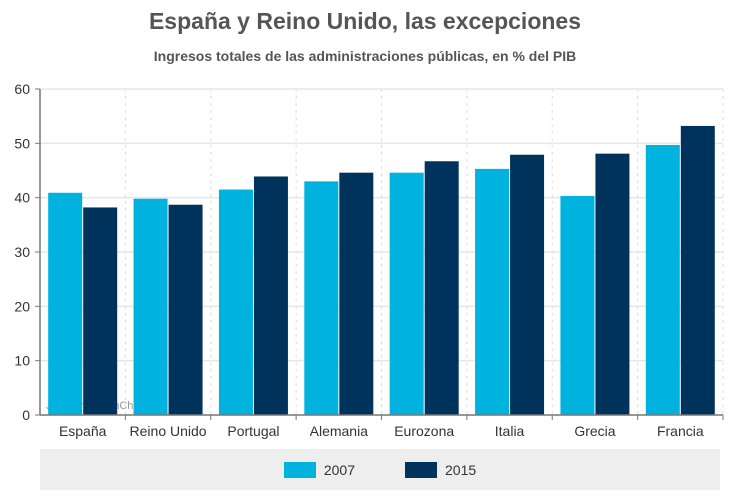  What do you see at coordinates (380, 469) in the screenshot?
I see `legend: 2007 2015` at bounding box center [380, 469].